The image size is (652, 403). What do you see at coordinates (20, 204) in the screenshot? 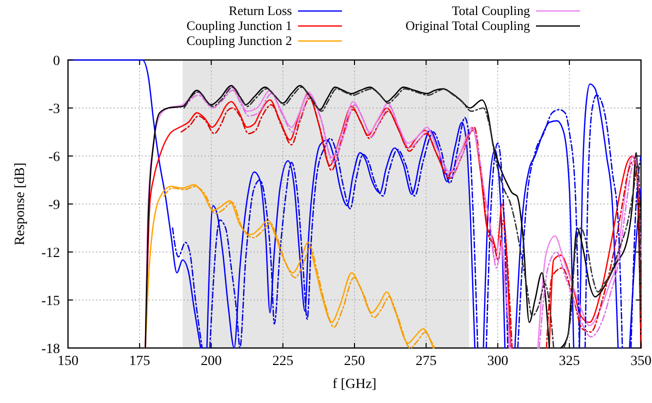
I see `y-axis-title: Response [dB]` at bounding box center [20, 204].